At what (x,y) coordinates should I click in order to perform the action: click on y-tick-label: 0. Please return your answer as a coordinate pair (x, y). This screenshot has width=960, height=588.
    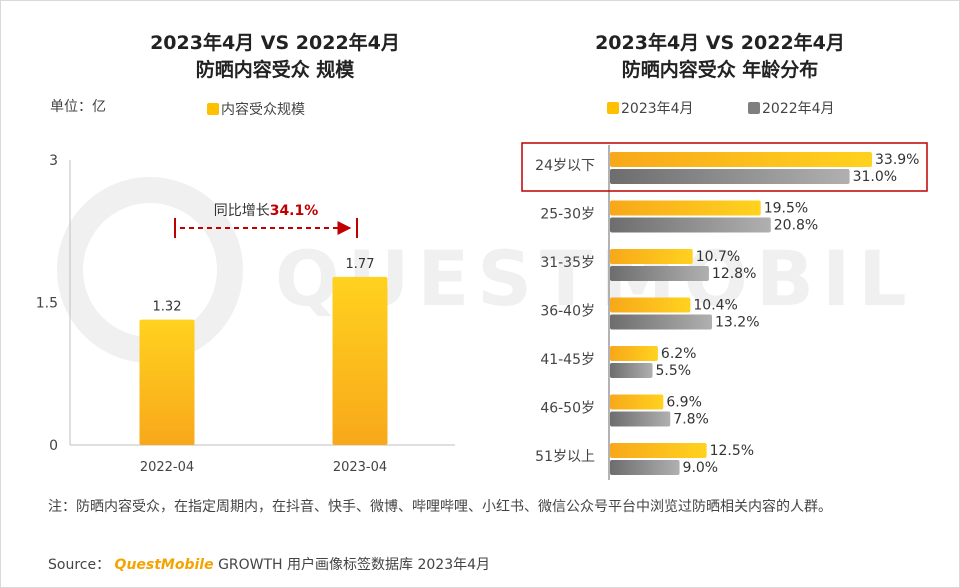
    Looking at the image, I should click on (53, 446).